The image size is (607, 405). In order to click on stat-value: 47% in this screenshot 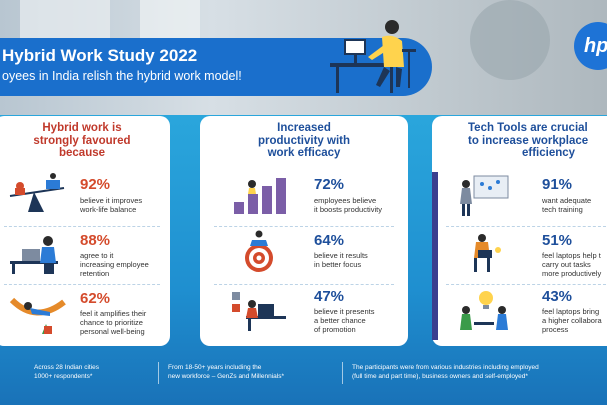, I will do `click(329, 296)`.